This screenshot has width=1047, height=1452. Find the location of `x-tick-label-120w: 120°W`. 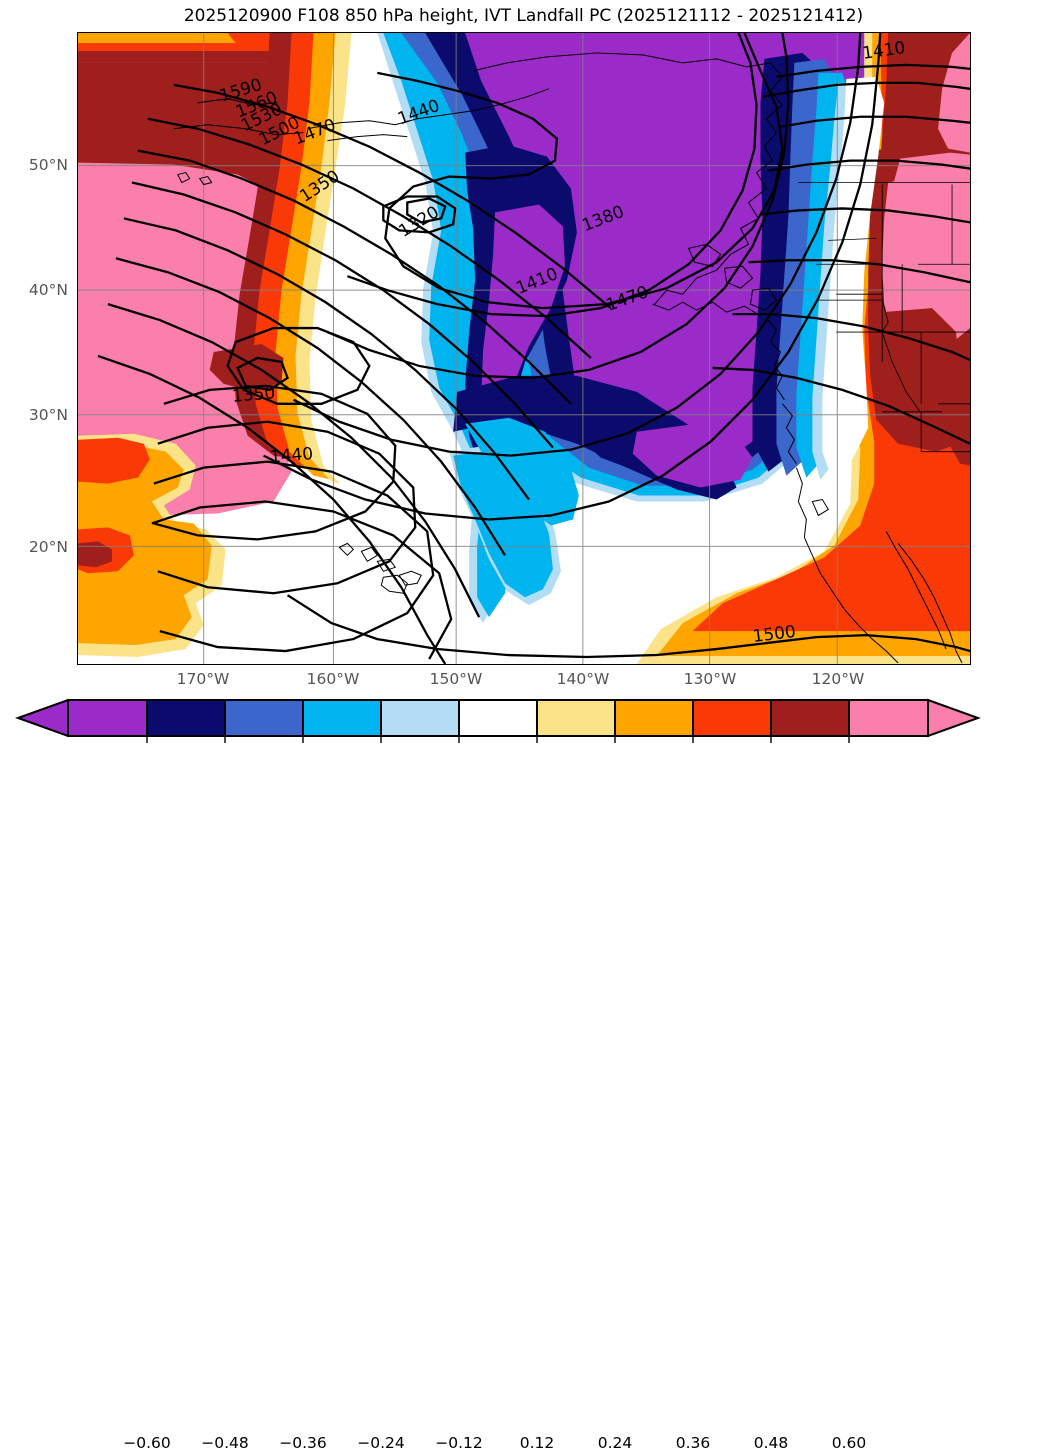

x-tick-label-120w: 120°W is located at coordinates (838, 679).